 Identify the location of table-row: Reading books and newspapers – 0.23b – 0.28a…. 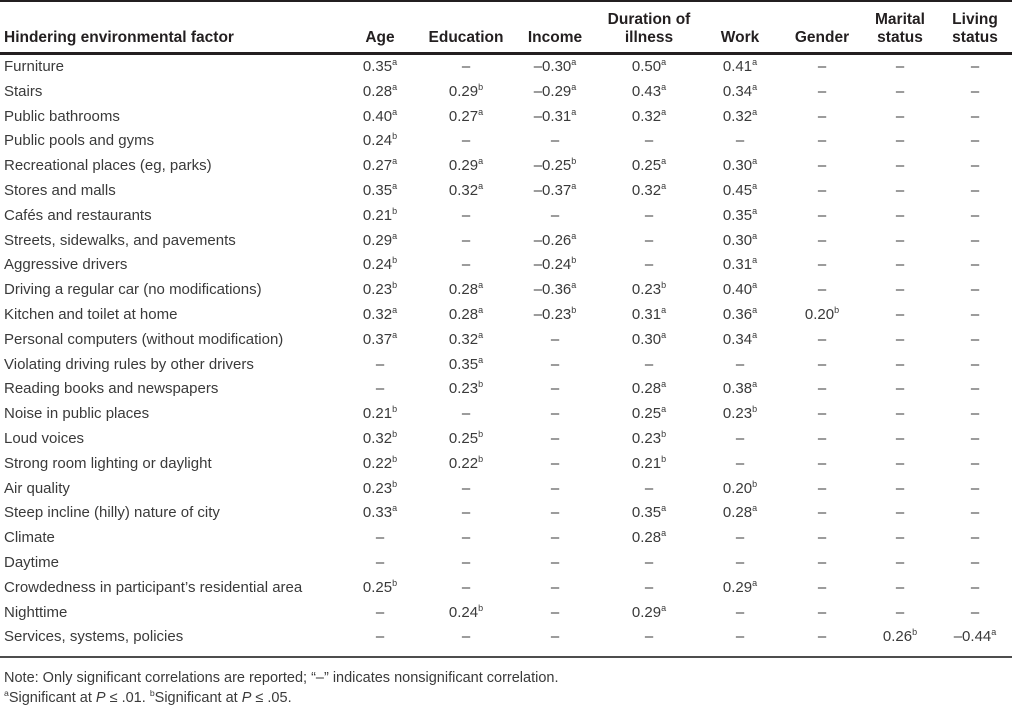
(506, 389).